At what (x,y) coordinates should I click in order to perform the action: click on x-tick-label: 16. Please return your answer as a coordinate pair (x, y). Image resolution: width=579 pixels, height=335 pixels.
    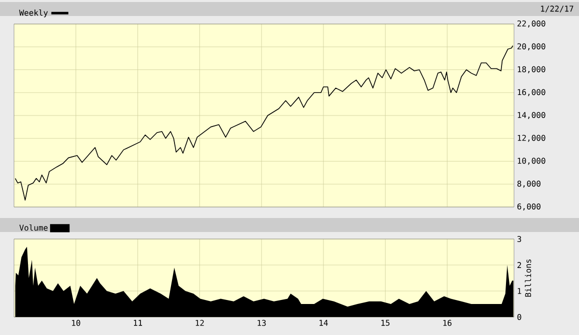
    Looking at the image, I should click on (447, 323).